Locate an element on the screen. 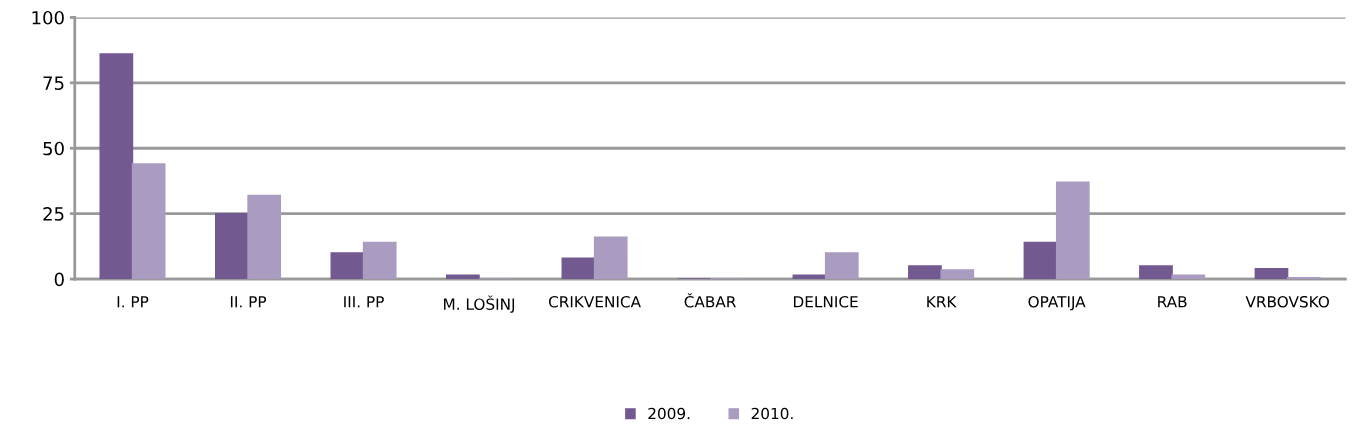  x-tick-label: CRIKVENICA is located at coordinates (594, 301).